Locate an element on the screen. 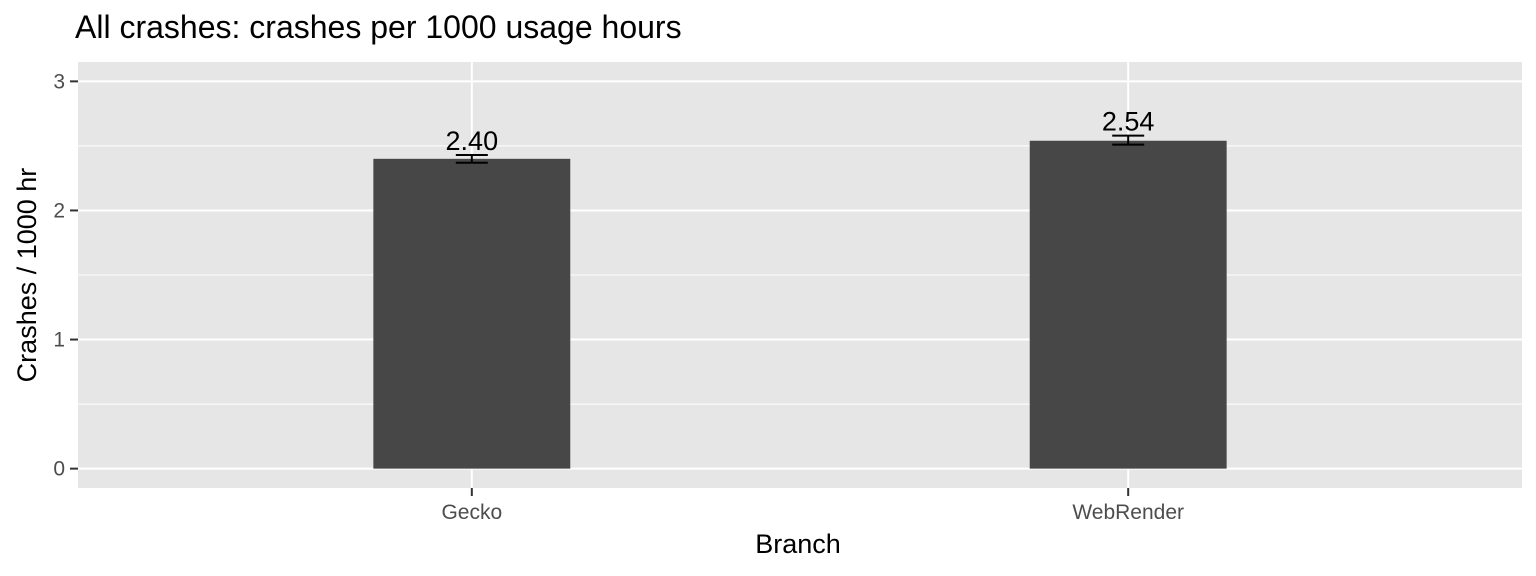  data-label: 2.40 is located at coordinates (472, 141).